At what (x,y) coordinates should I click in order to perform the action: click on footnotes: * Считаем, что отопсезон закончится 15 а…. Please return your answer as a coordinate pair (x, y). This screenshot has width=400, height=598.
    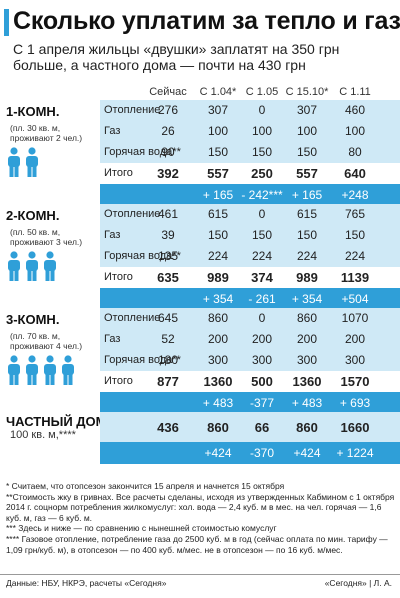
    Looking at the image, I should click on (201, 518).